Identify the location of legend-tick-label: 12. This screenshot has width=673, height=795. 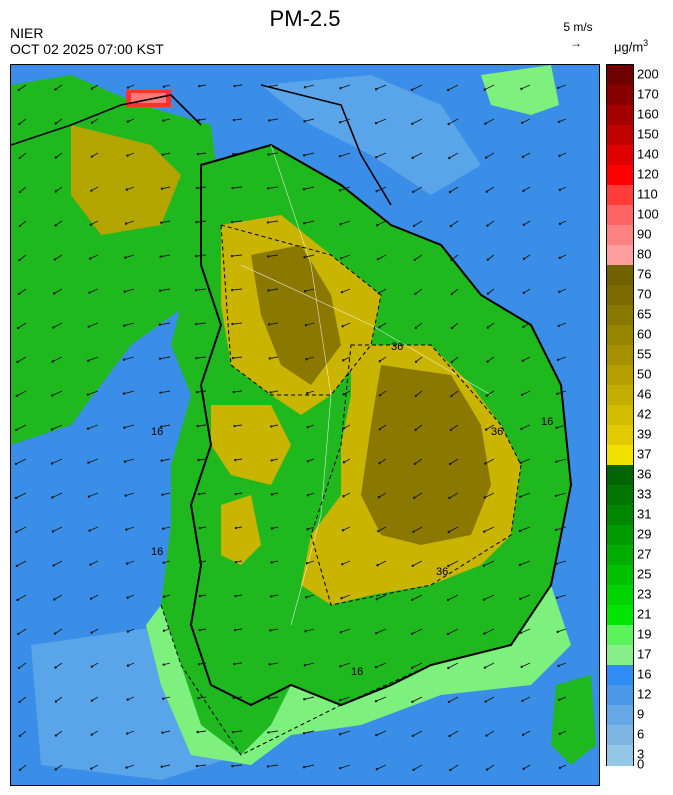
(644, 694).